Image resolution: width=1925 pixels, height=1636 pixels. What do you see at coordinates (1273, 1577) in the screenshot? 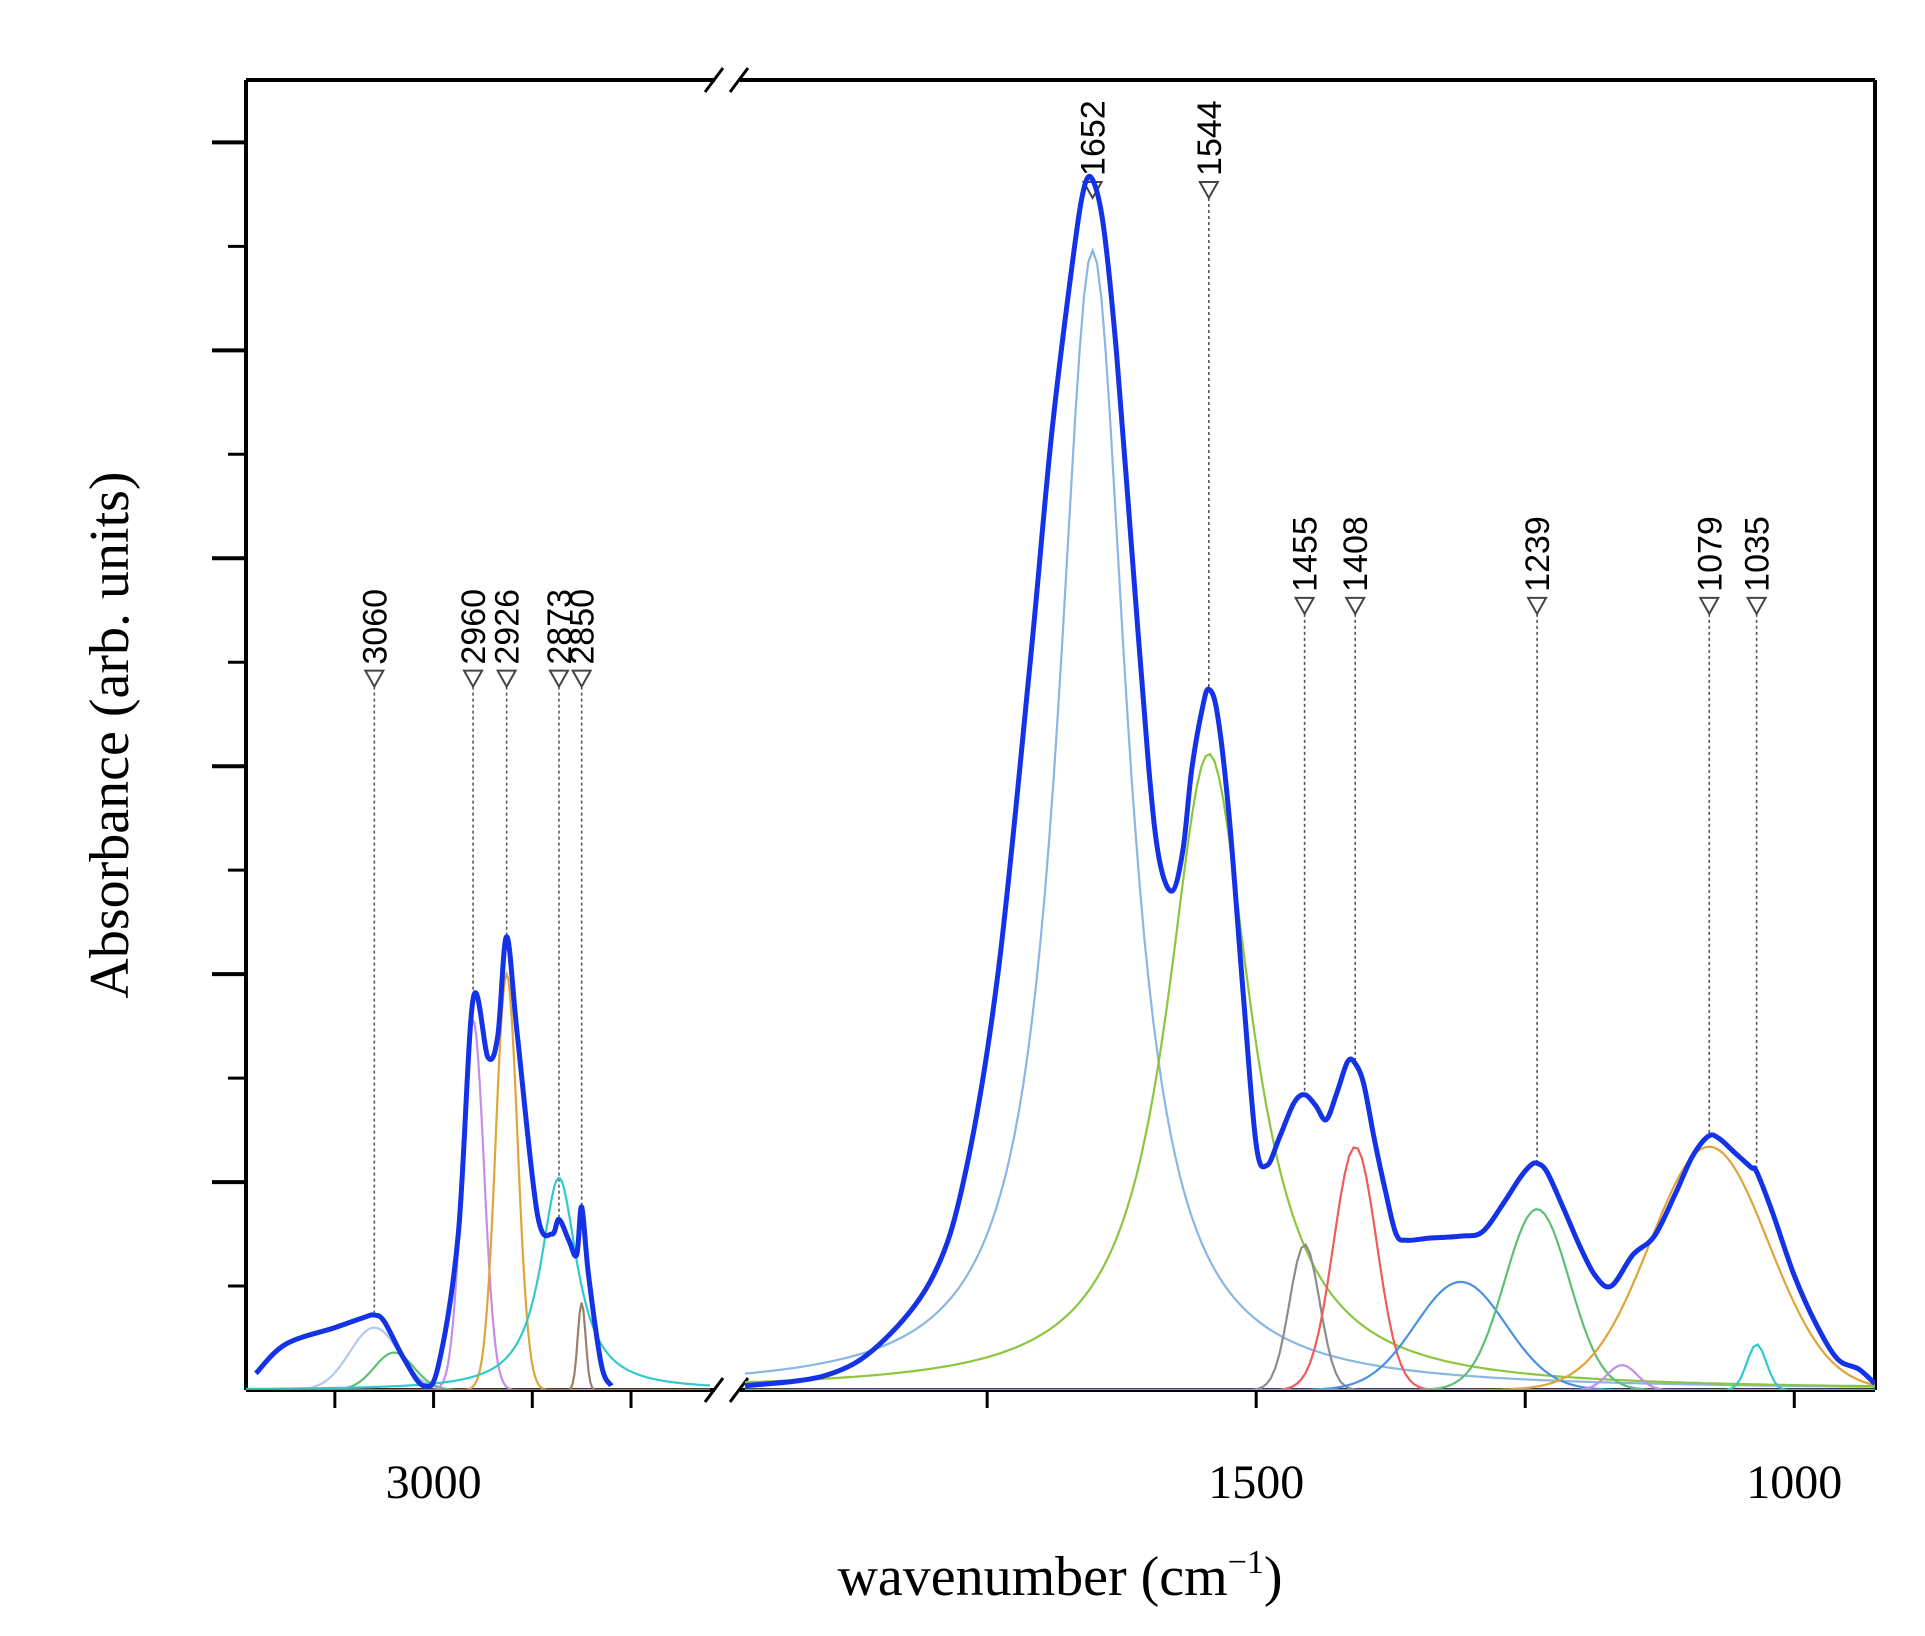
I see `x-axis-title-close: )` at bounding box center [1273, 1577].